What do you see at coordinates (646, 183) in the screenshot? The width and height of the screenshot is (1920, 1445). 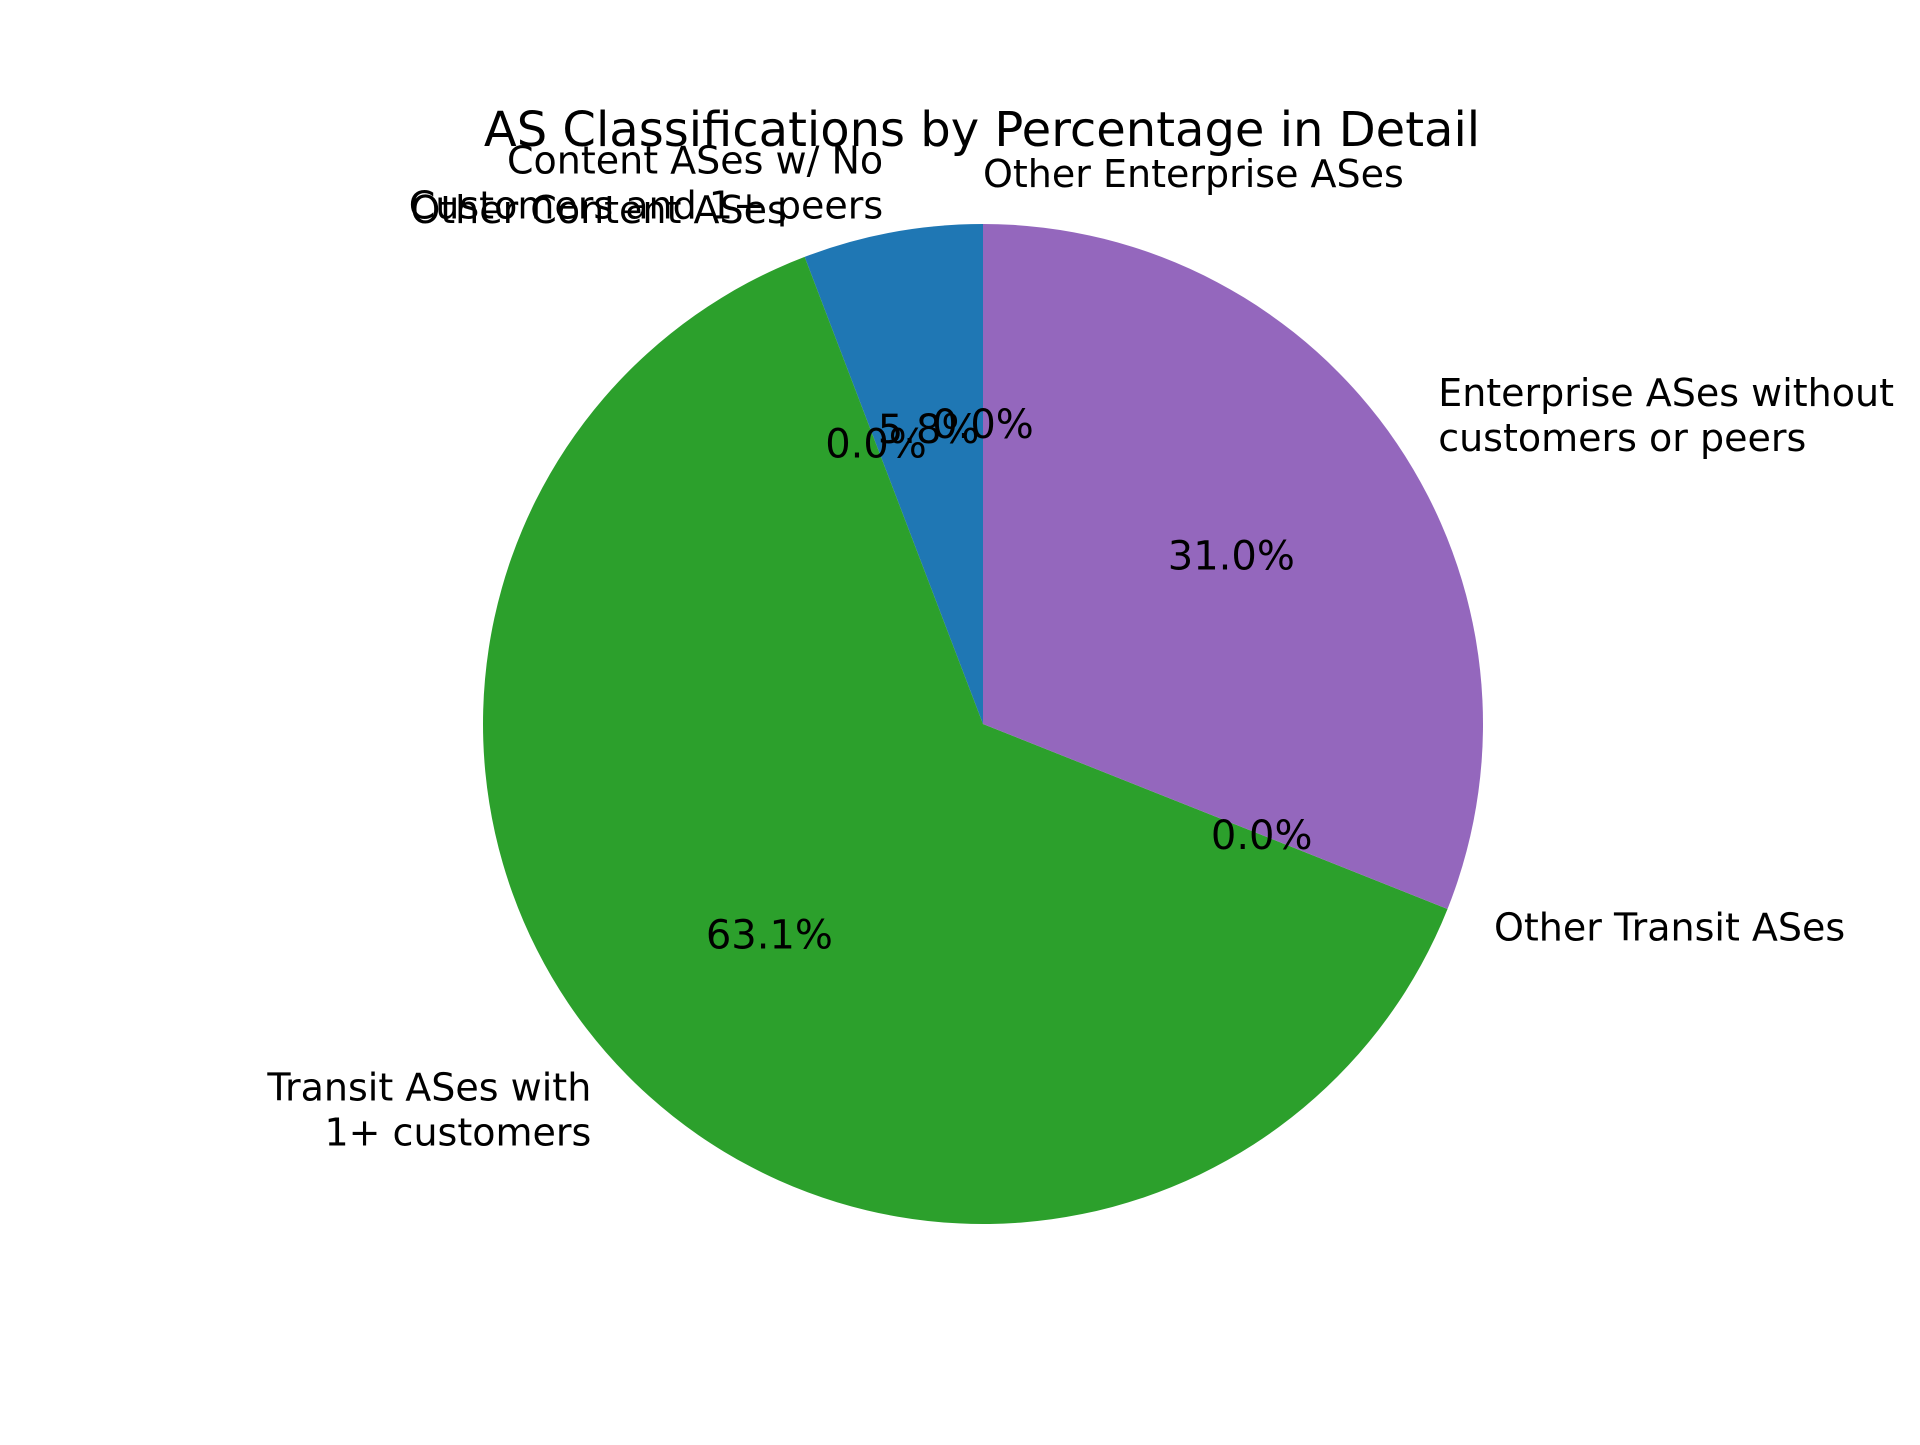 I see `slice-label: Content ASes w/ No Customers and 1+ peers` at bounding box center [646, 183].